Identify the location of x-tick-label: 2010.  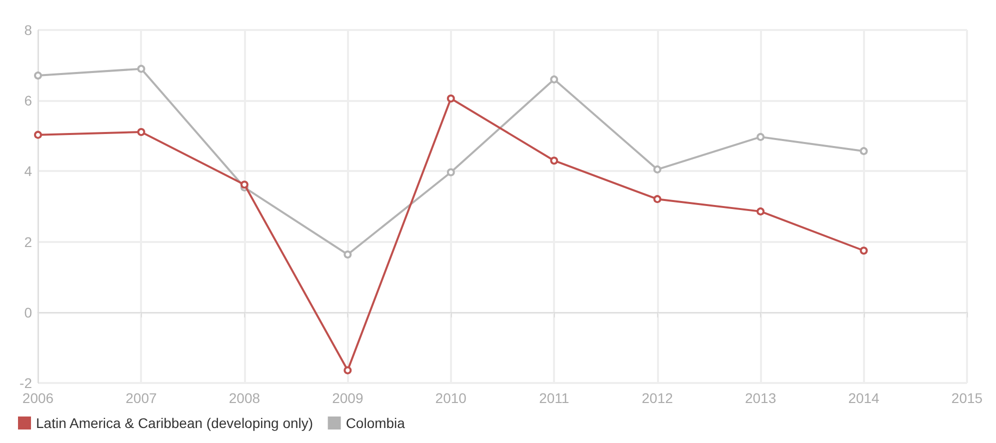
(451, 398).